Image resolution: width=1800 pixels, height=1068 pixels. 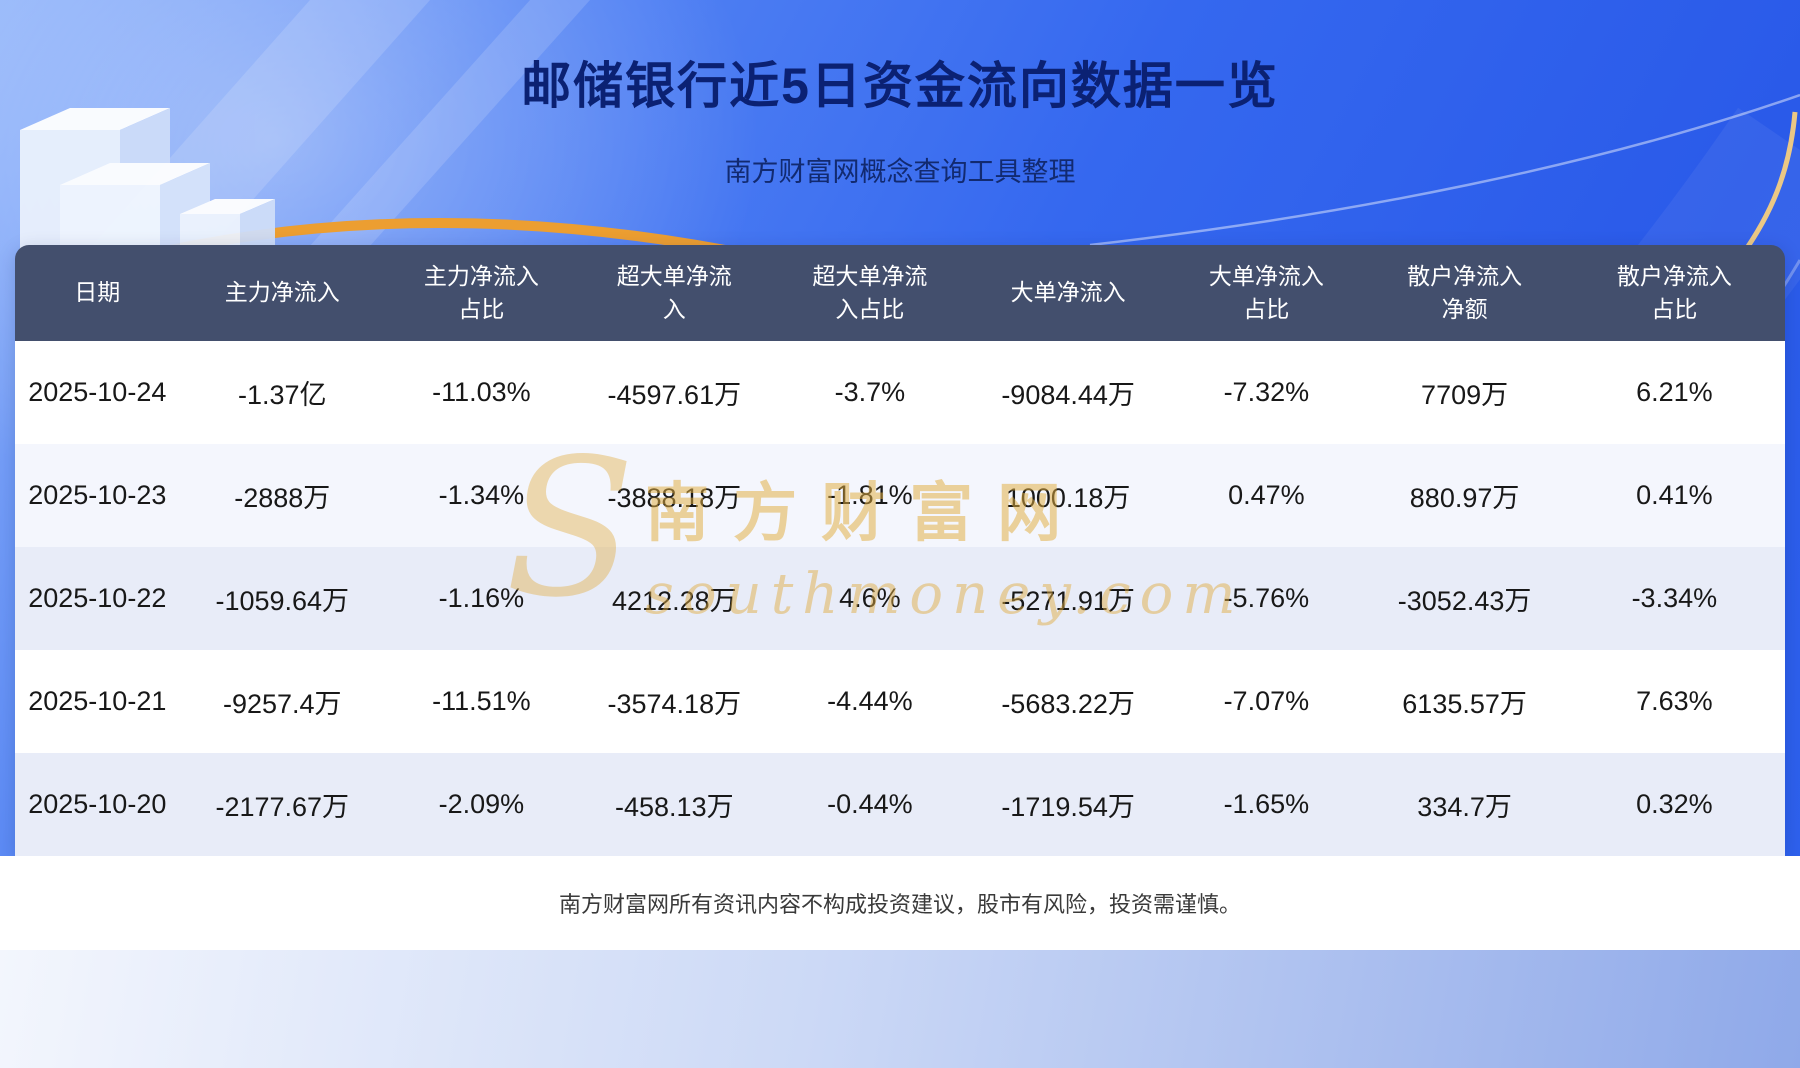 What do you see at coordinates (870, 598) in the screenshot?
I see `table-cell: 4.6%` at bounding box center [870, 598].